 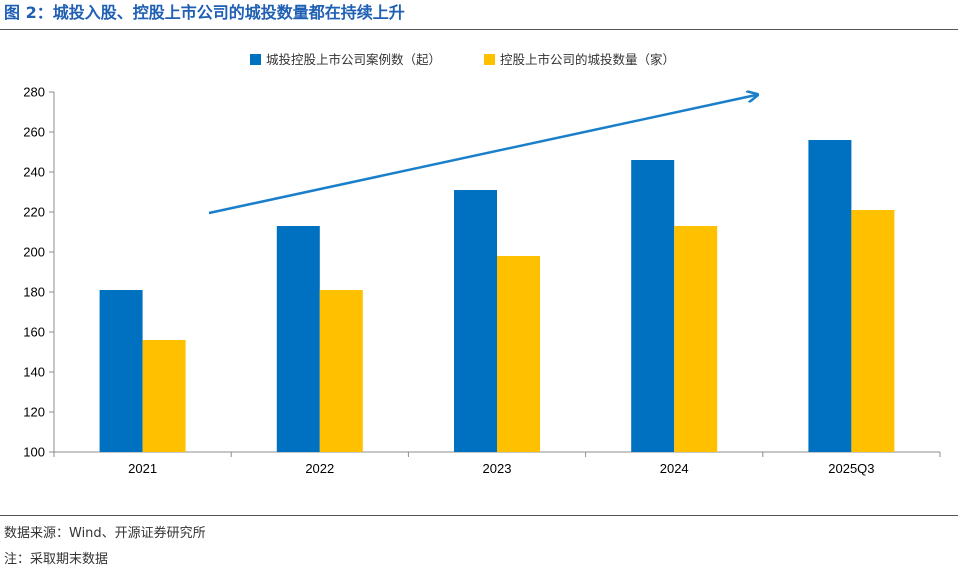 What do you see at coordinates (34, 292) in the screenshot?
I see `y-tick-label: 180` at bounding box center [34, 292].